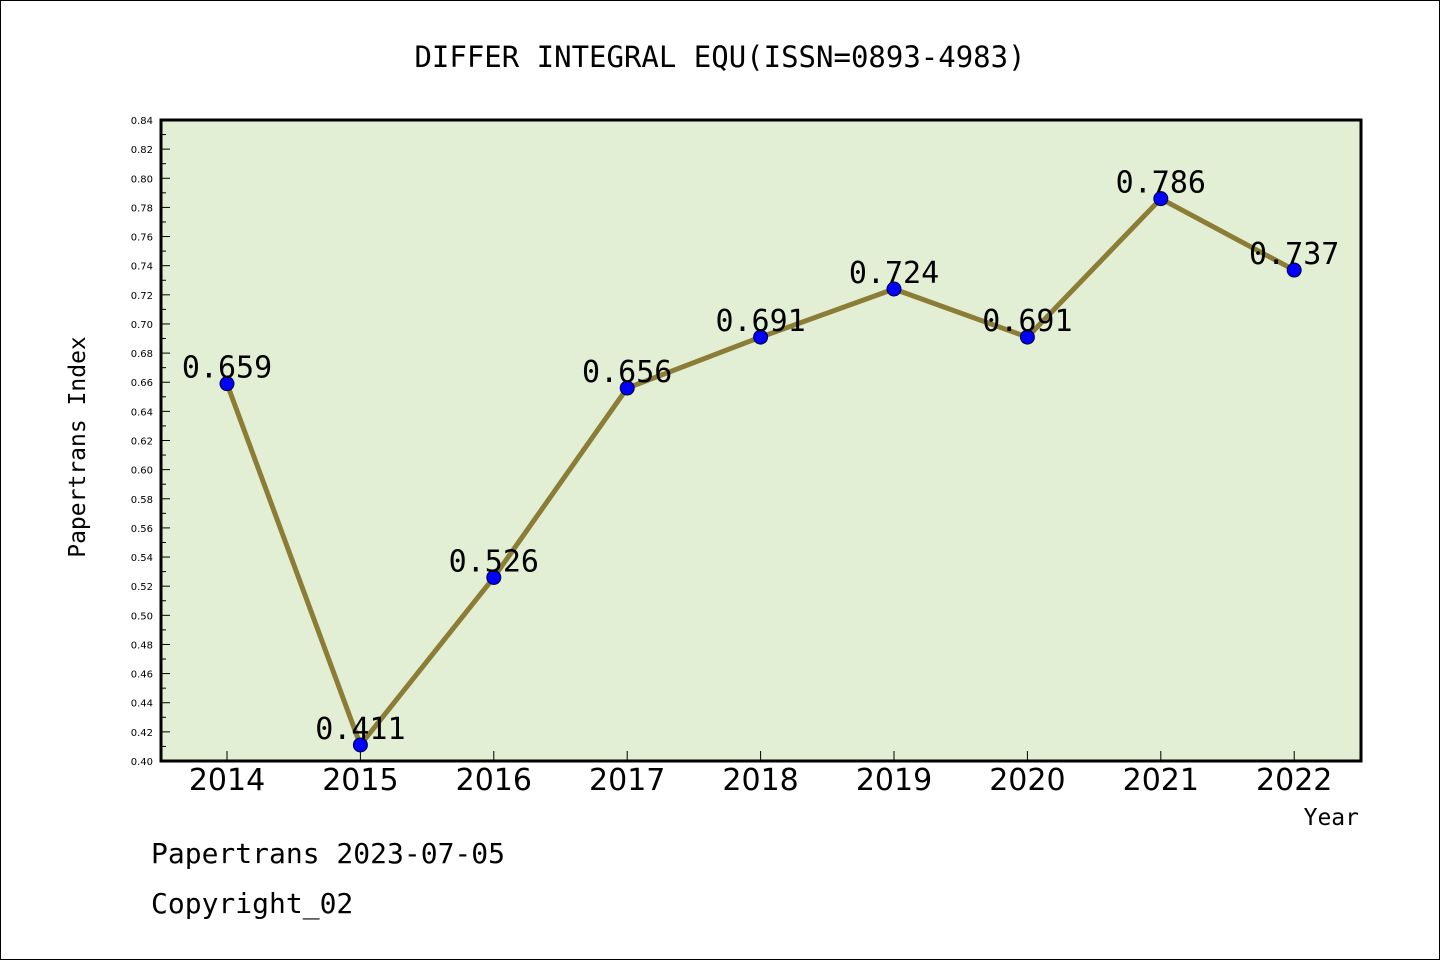  What do you see at coordinates (1294, 254) in the screenshot?
I see `data-point-label: 0.737` at bounding box center [1294, 254].